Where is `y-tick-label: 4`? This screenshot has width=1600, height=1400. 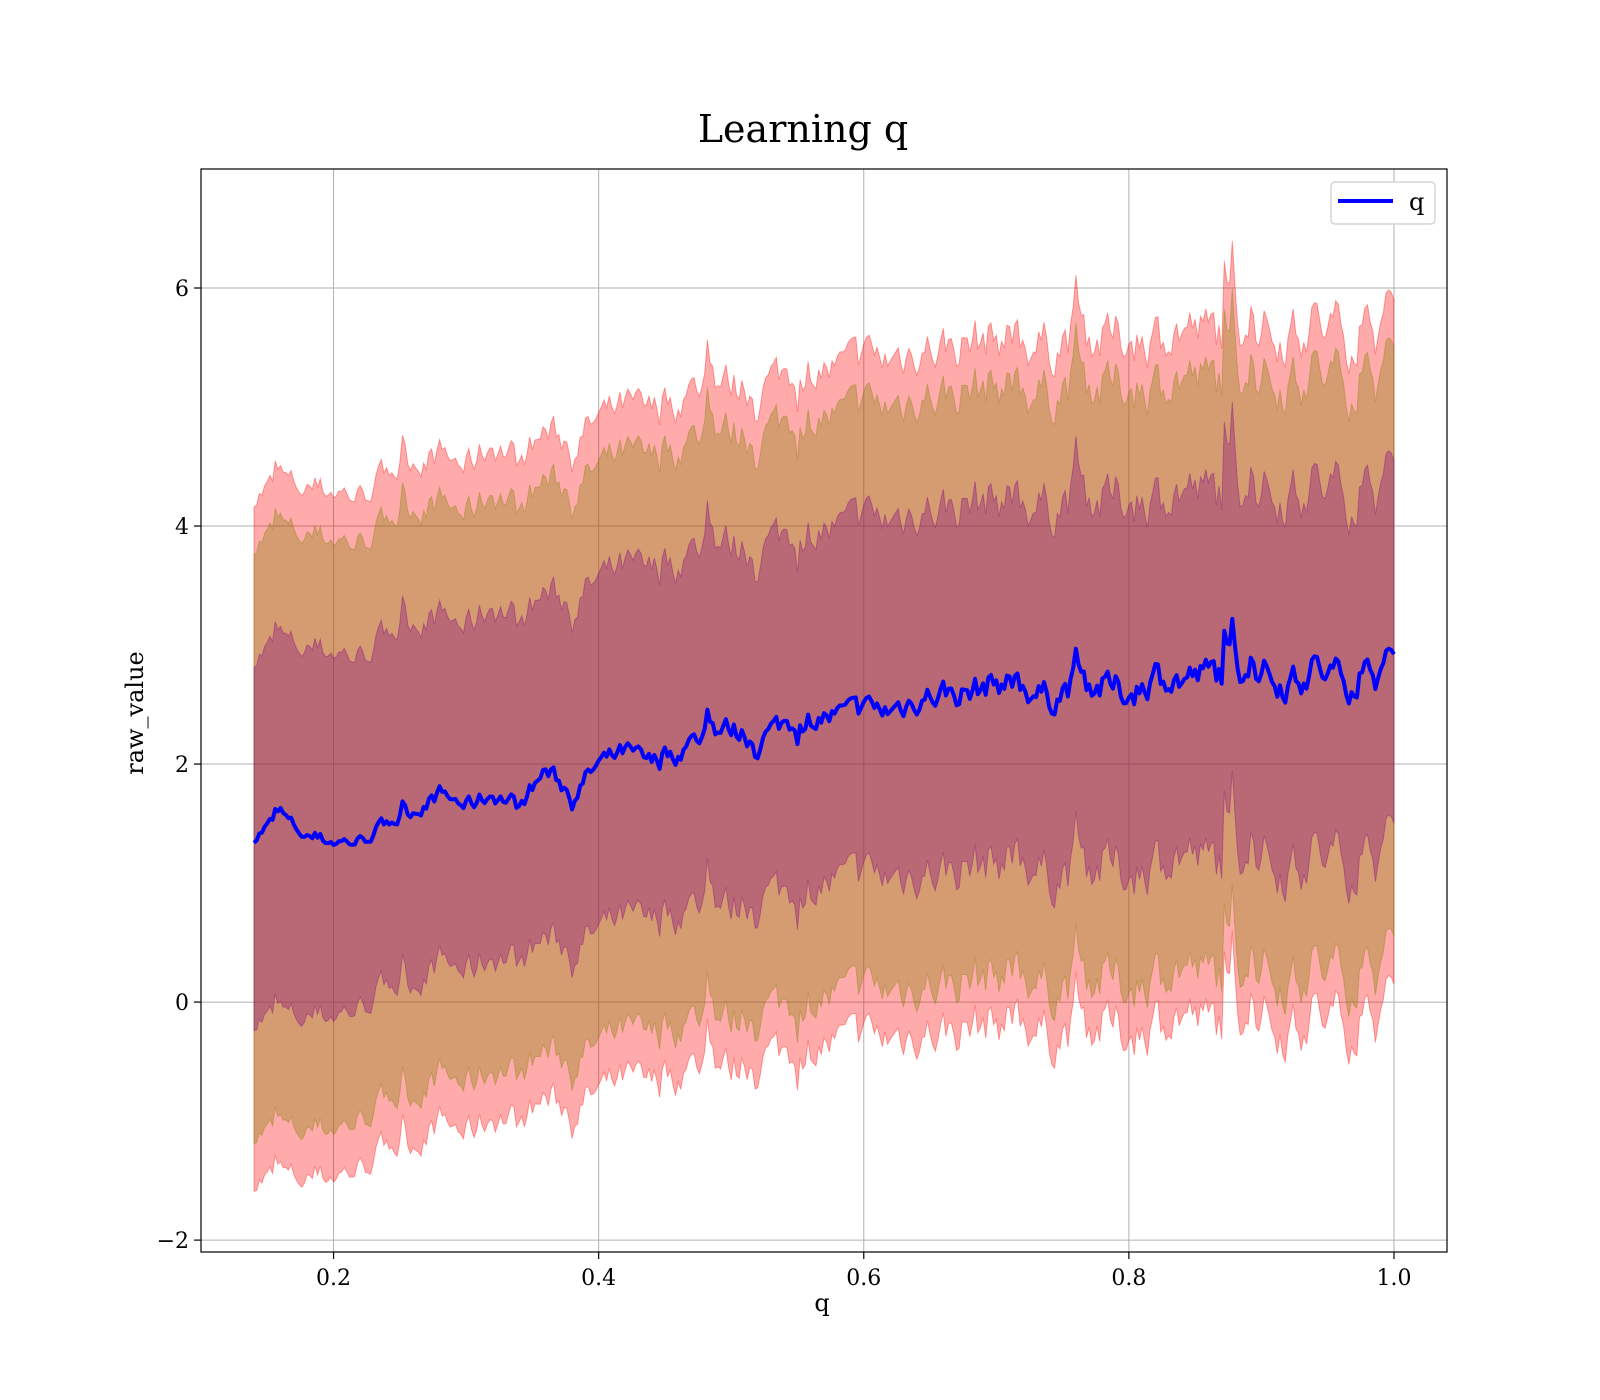 y-tick-label: 4 is located at coordinates (182, 527).